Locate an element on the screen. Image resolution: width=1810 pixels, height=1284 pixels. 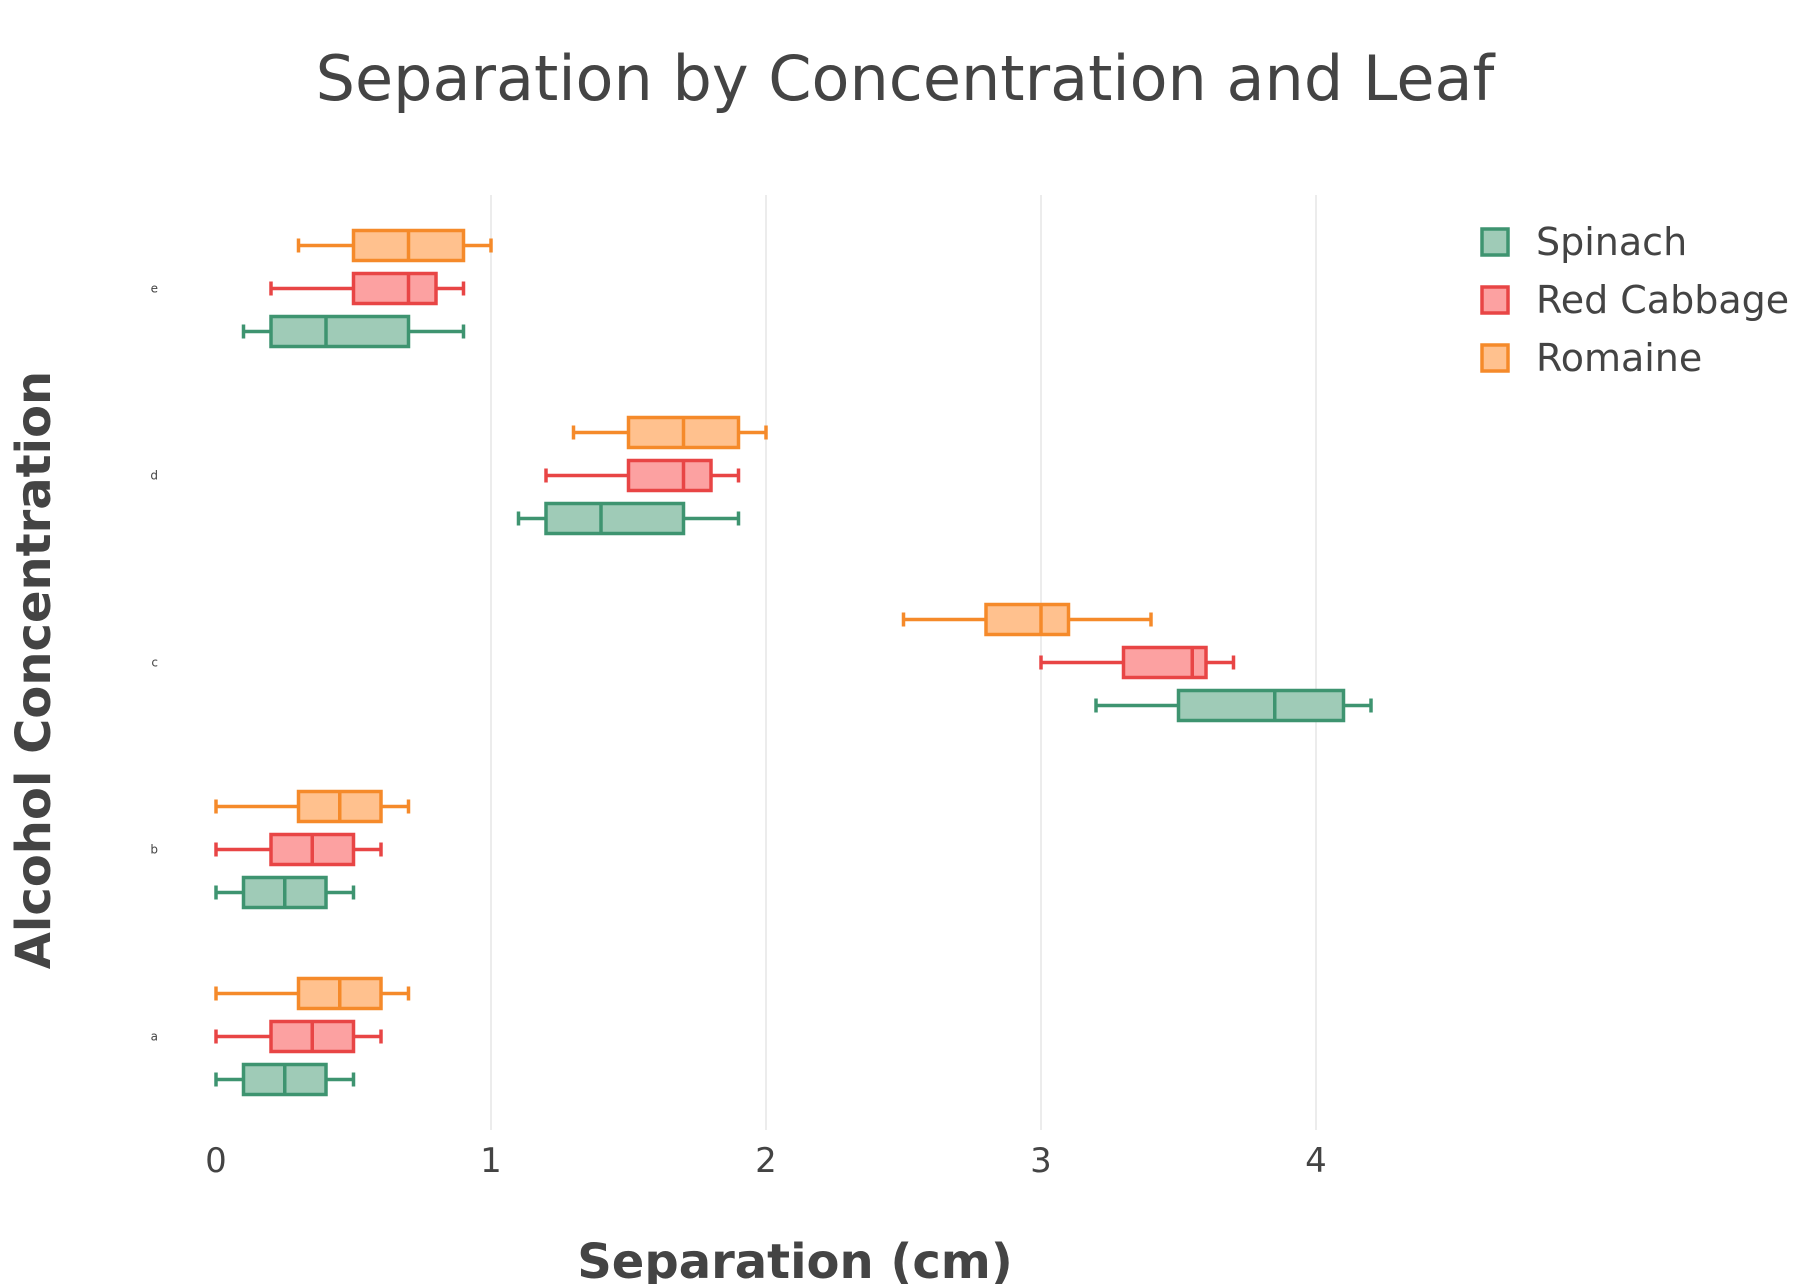
chart-title: Separation by Concentration and Leaf is located at coordinates (906, 78).